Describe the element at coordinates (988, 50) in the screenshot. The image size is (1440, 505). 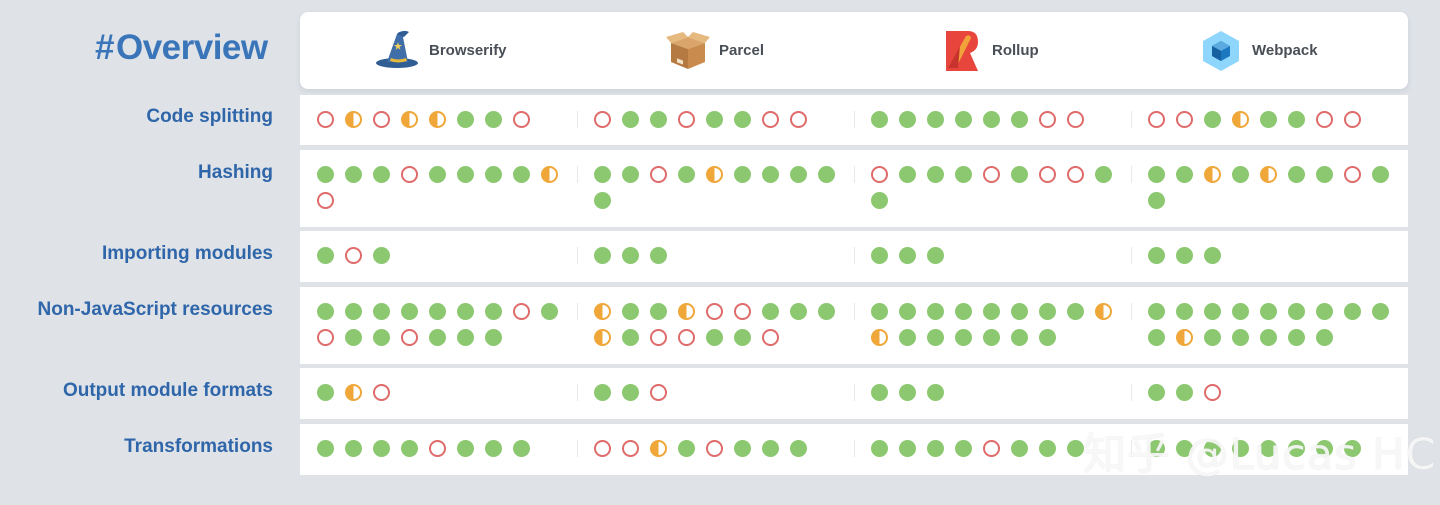
I see `tool-rollup: Rollup` at that location.